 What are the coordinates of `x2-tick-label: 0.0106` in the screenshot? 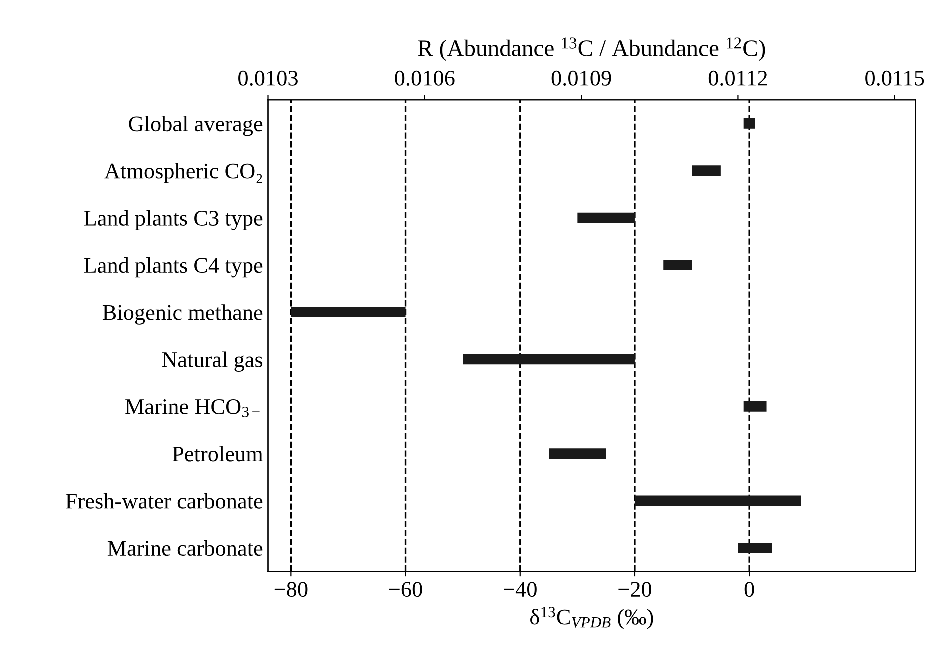 It's located at (425, 78).